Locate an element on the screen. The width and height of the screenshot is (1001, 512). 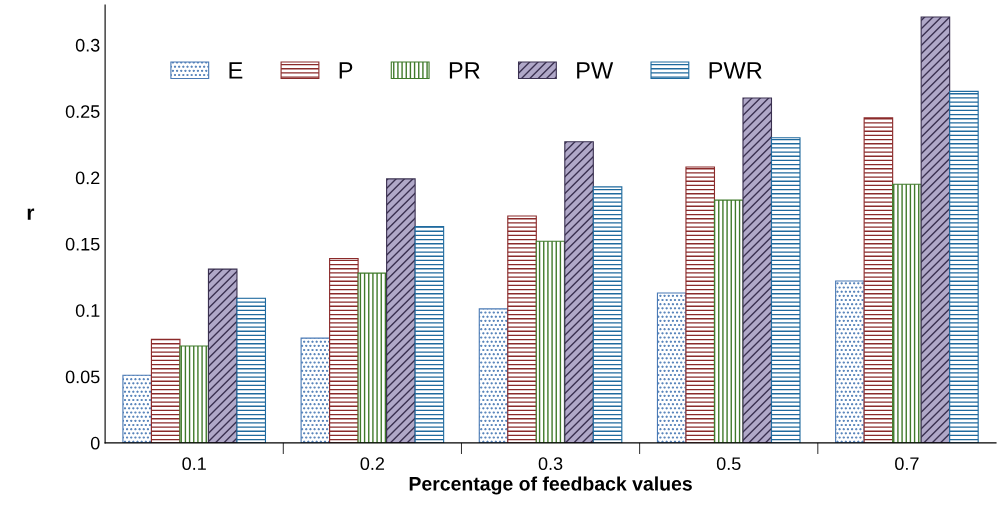
x-tick-label: 0.5 is located at coordinates (728, 464).